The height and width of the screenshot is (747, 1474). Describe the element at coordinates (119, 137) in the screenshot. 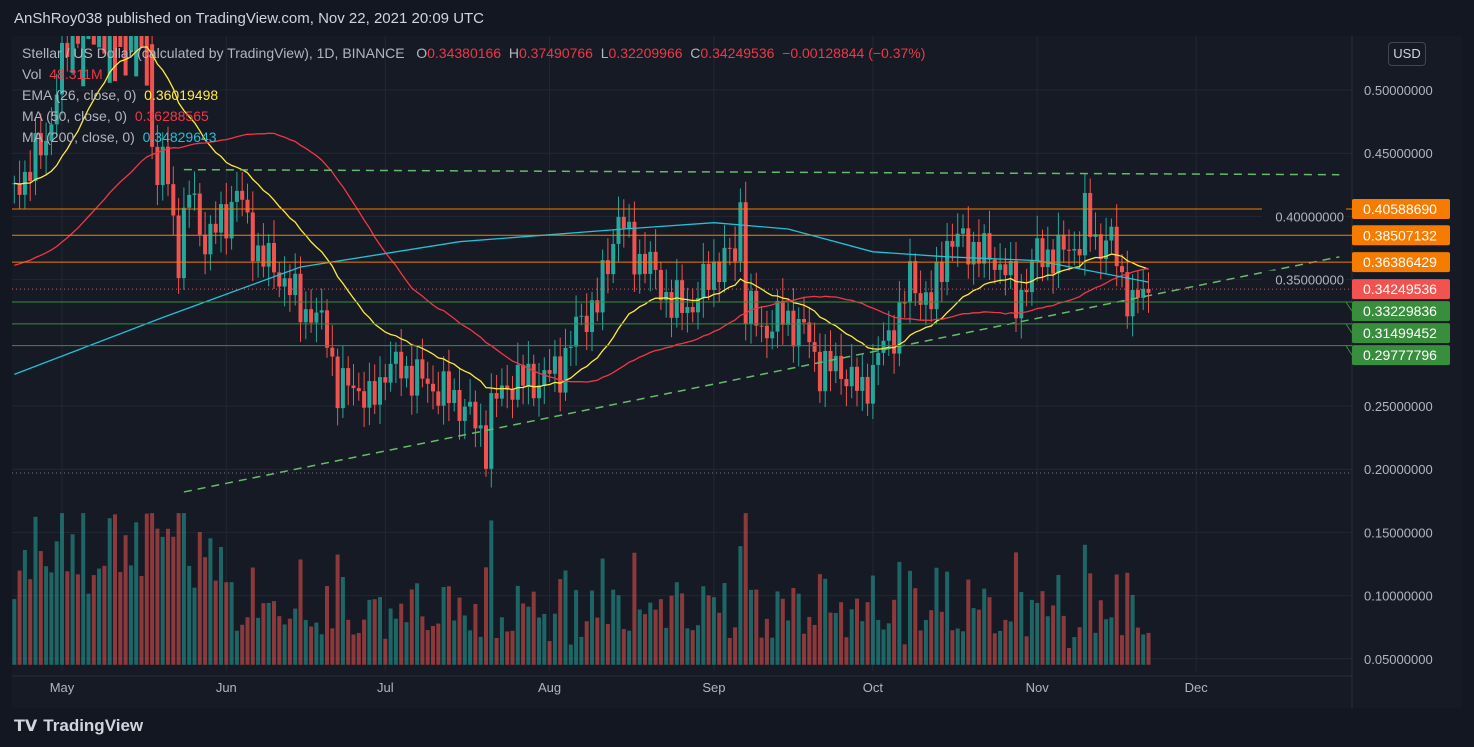

I see `ma200-legend: MA (200, close, 0) 0.34829643` at that location.